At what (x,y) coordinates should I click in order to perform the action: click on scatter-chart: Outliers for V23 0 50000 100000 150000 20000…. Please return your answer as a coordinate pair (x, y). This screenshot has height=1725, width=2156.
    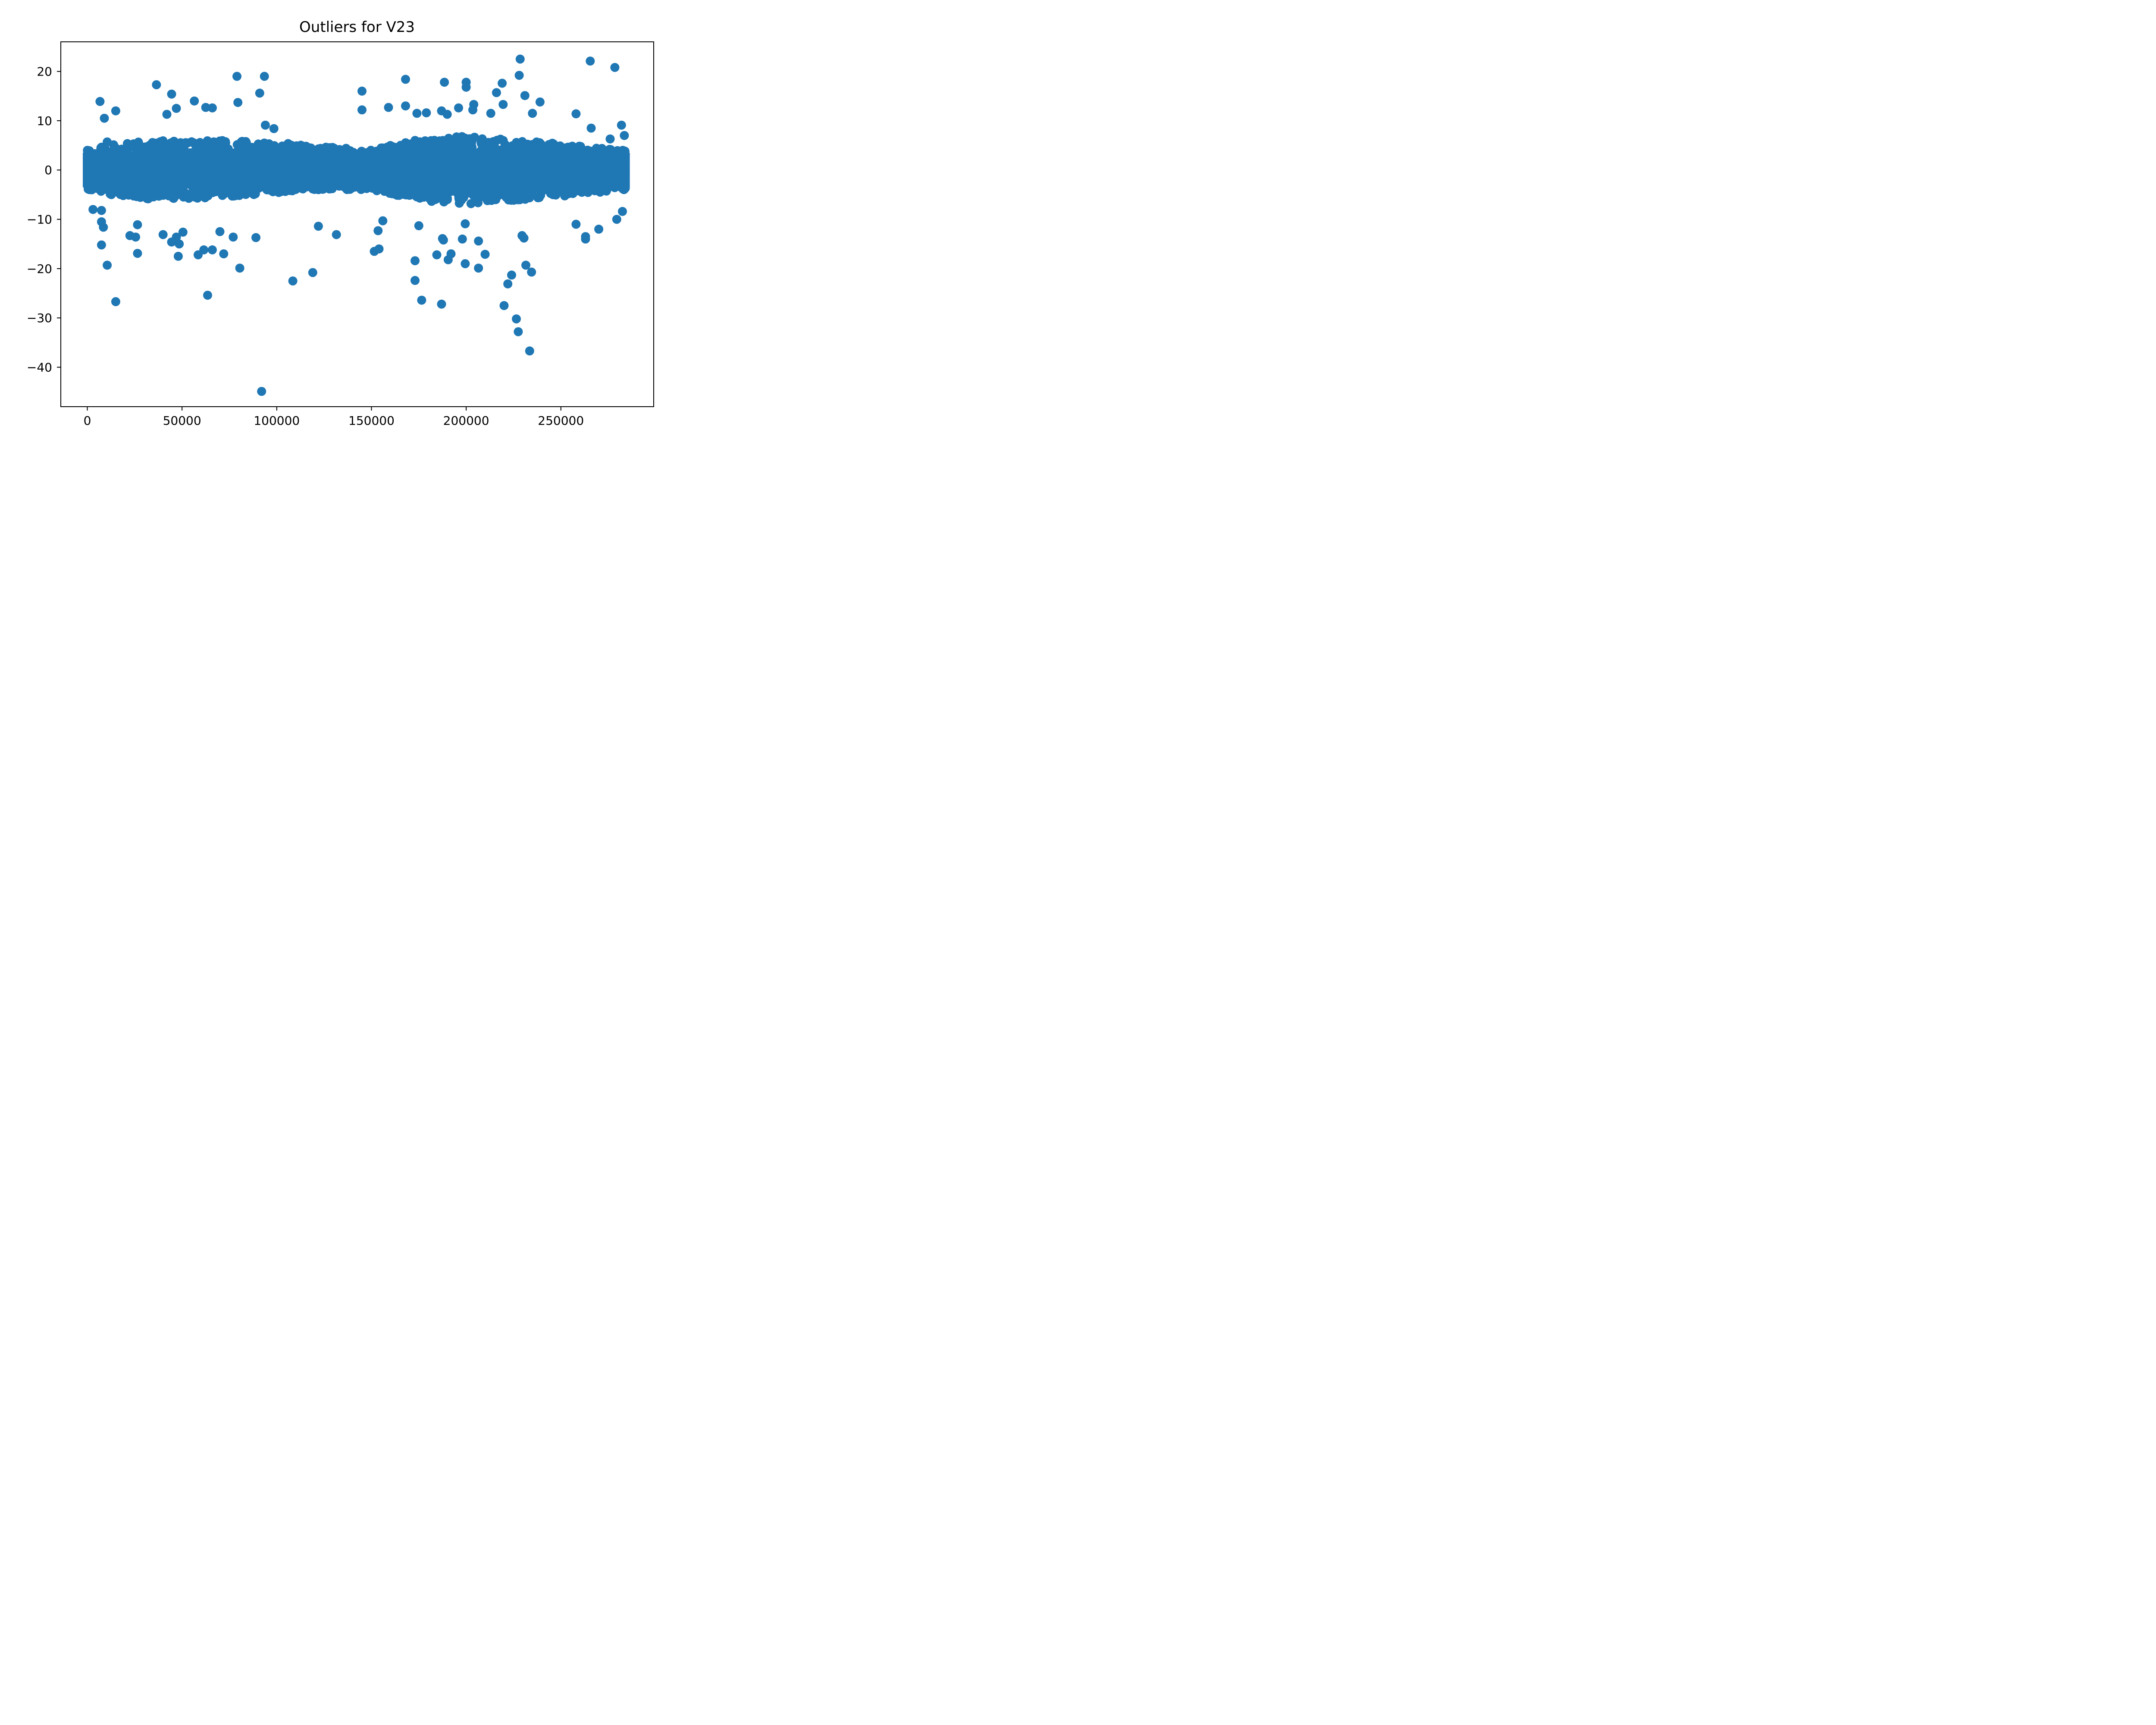
    Looking at the image, I should click on (334, 223).